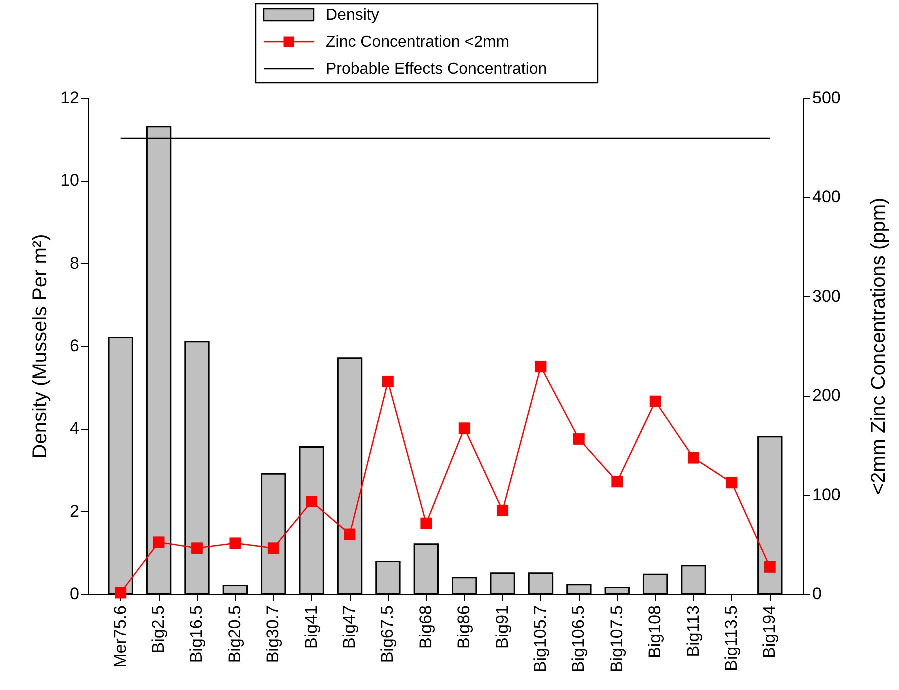 The width and height of the screenshot is (899, 690). What do you see at coordinates (464, 627) in the screenshot?
I see `x-tick-label: Big86` at bounding box center [464, 627].